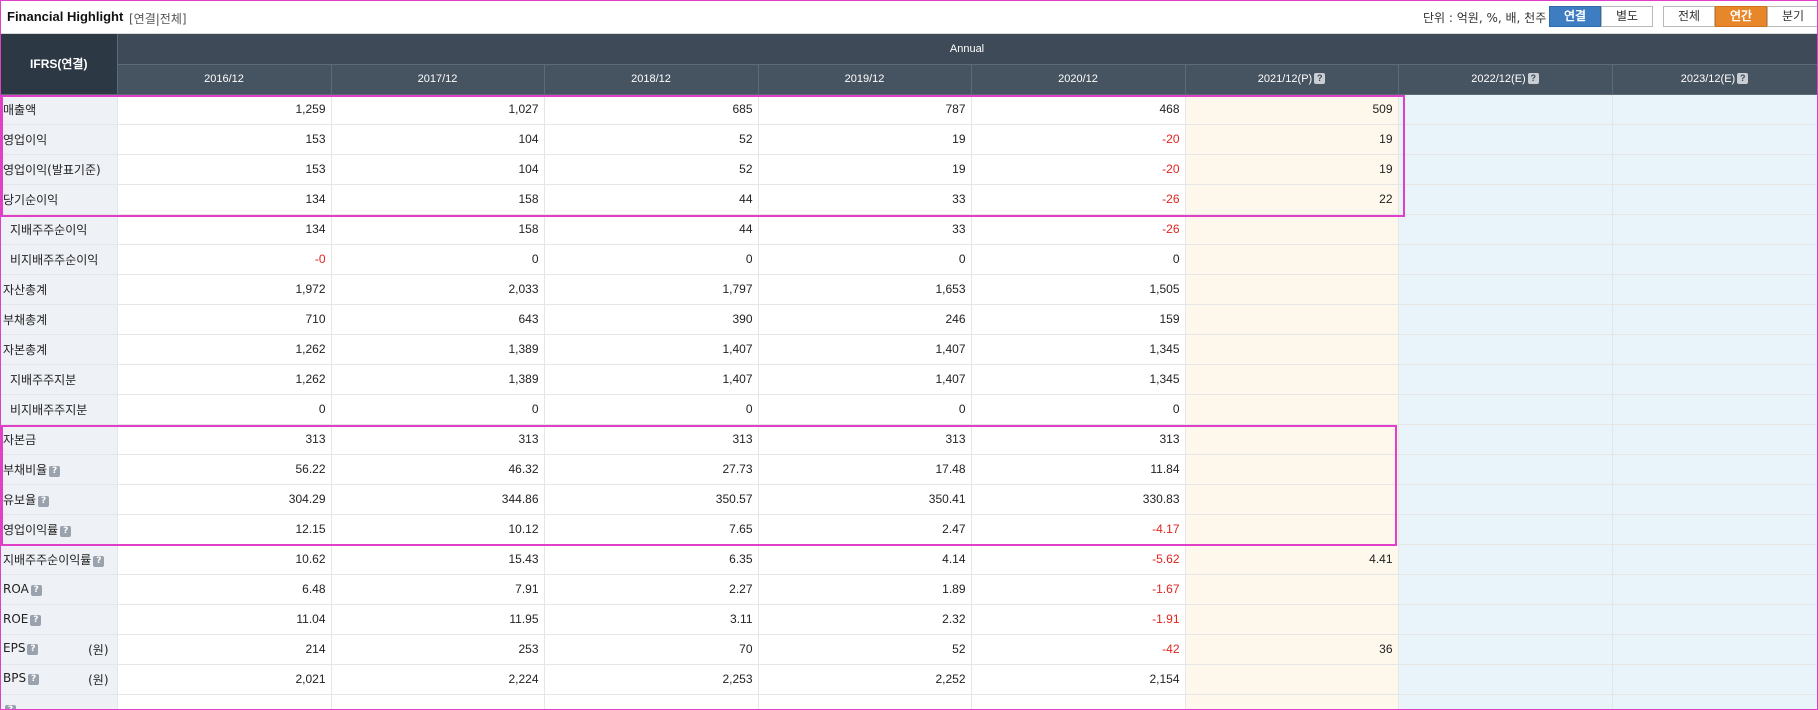 The image size is (1818, 710). What do you see at coordinates (25, 139) in the screenshot?
I see `row-label-text: 영업이익` at bounding box center [25, 139].